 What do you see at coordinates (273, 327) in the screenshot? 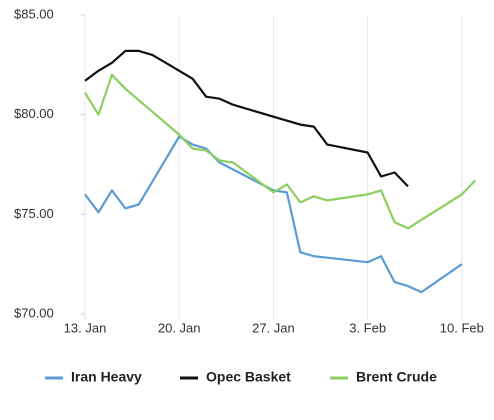
I see `x-tick-label: 27. Jan` at bounding box center [273, 327].